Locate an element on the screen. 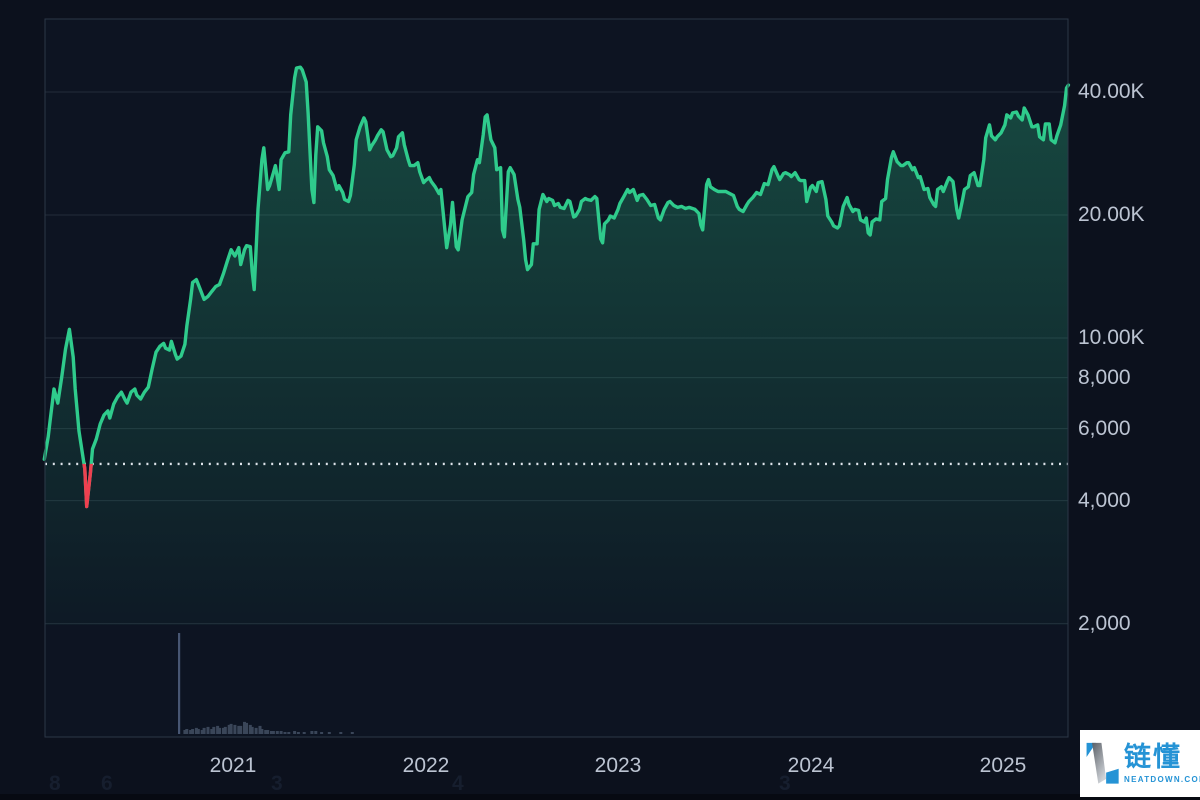  logo-chinese-text: 链懂 is located at coordinates (1153, 757).